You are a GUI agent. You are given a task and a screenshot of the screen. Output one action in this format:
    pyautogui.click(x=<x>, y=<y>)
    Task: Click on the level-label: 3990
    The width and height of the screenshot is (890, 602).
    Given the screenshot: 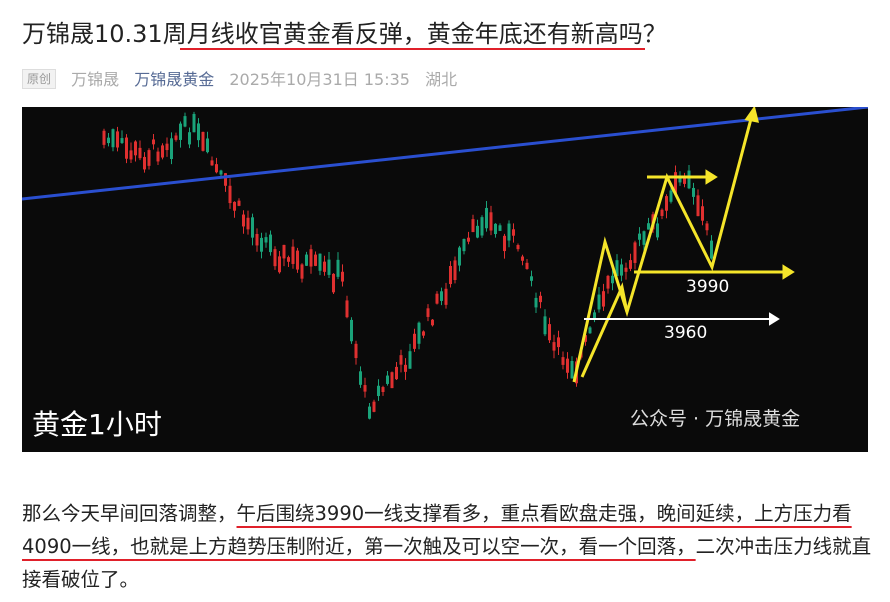 What is the action you would take?
    pyautogui.click(x=707, y=287)
    